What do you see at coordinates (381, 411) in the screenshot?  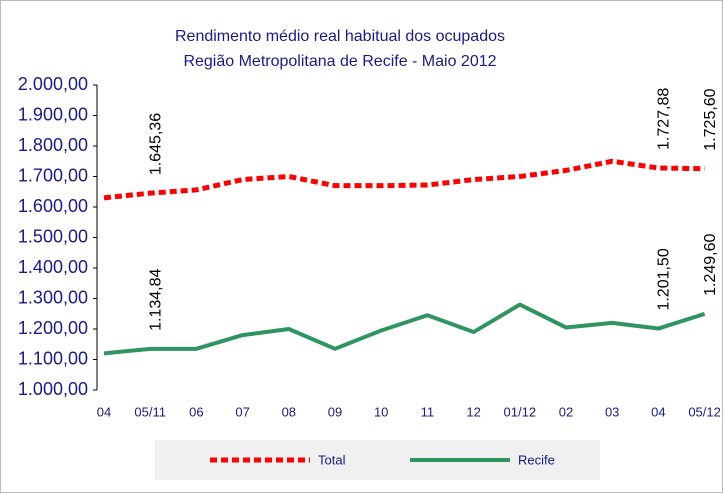 I see `x-tick-label: 10` at bounding box center [381, 411].